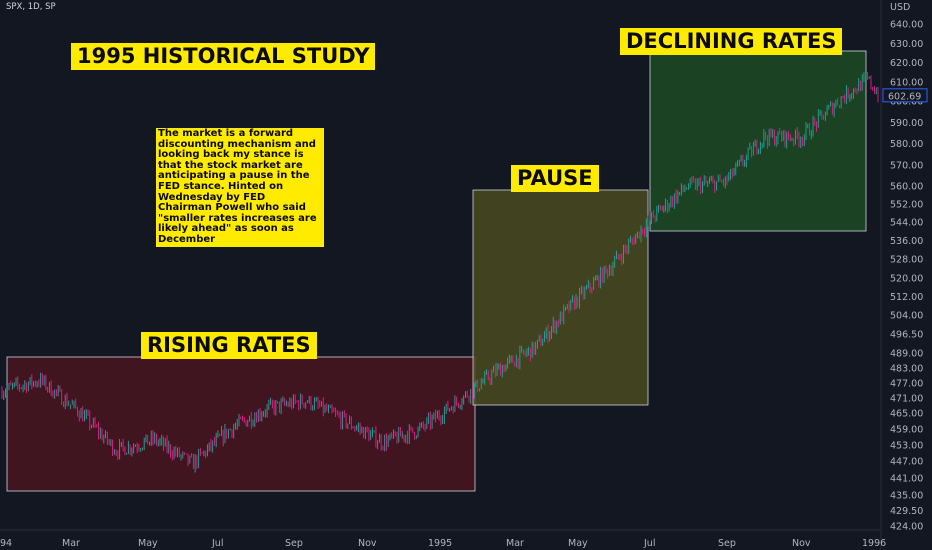  What do you see at coordinates (906, 414) in the screenshot?
I see `price-tick-label: 465.00` at bounding box center [906, 414].